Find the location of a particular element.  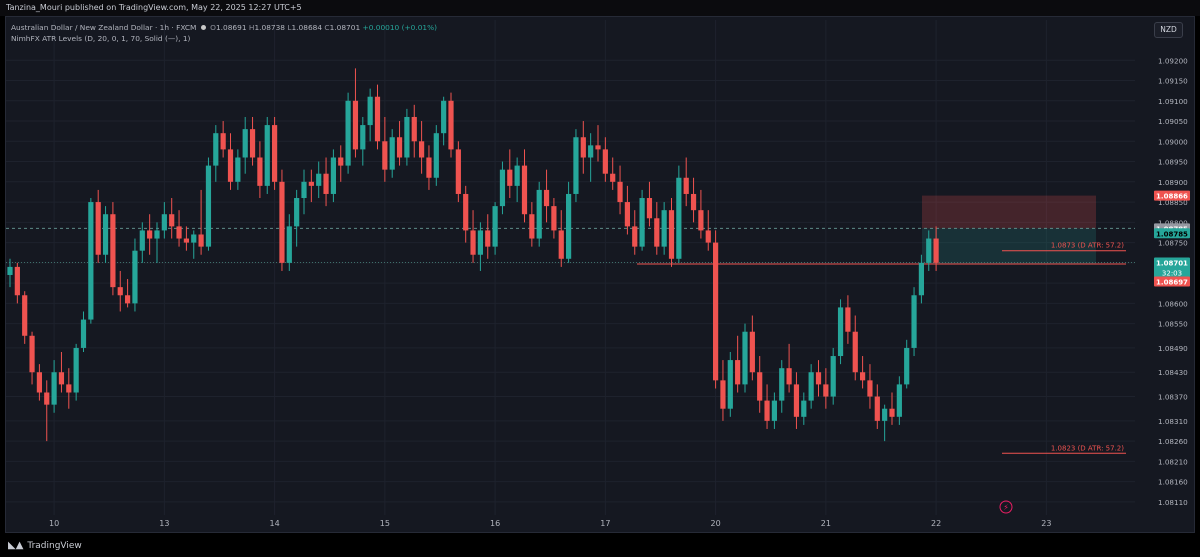

x-tick-label: 15 is located at coordinates (385, 523).